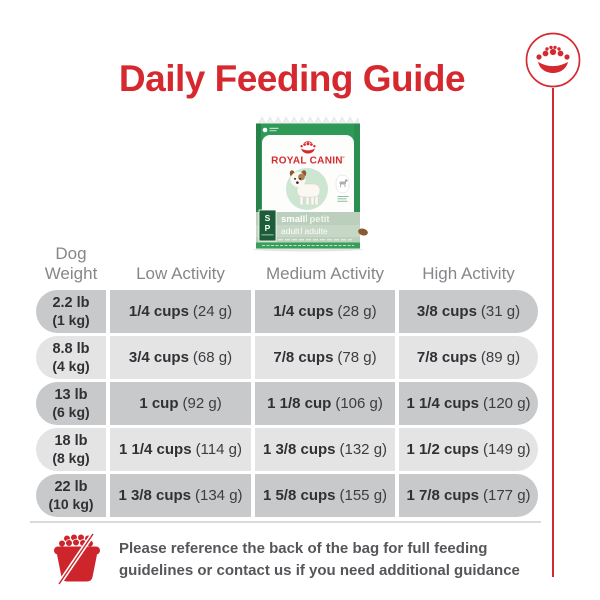  I want to click on bag-side-badge, so click(342, 188).